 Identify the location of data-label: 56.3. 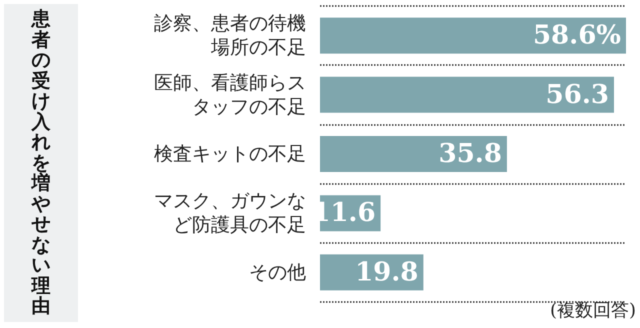
(577, 95).